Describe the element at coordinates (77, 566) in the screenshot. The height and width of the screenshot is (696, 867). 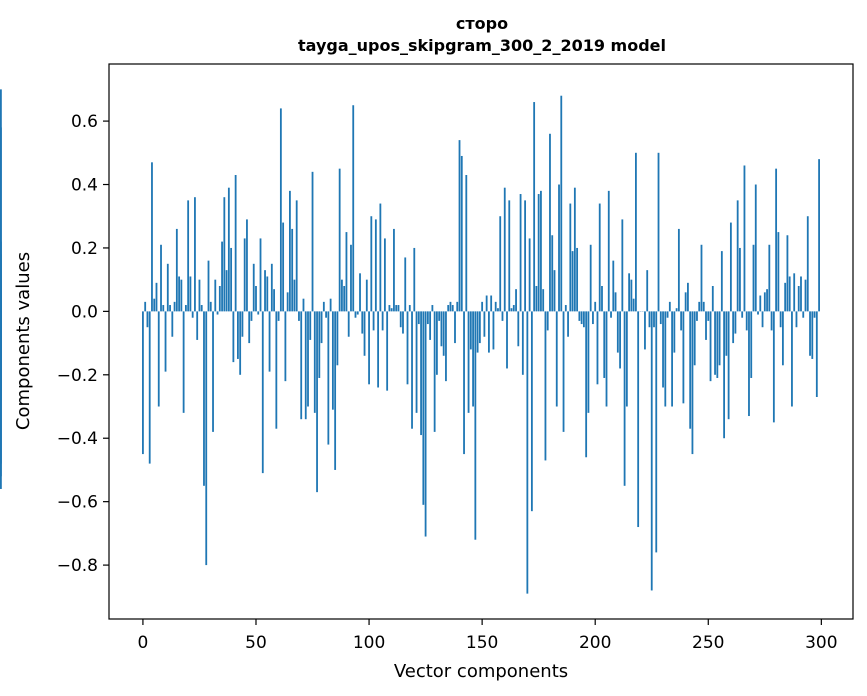
I see `y-tick-label: −0.8` at that location.